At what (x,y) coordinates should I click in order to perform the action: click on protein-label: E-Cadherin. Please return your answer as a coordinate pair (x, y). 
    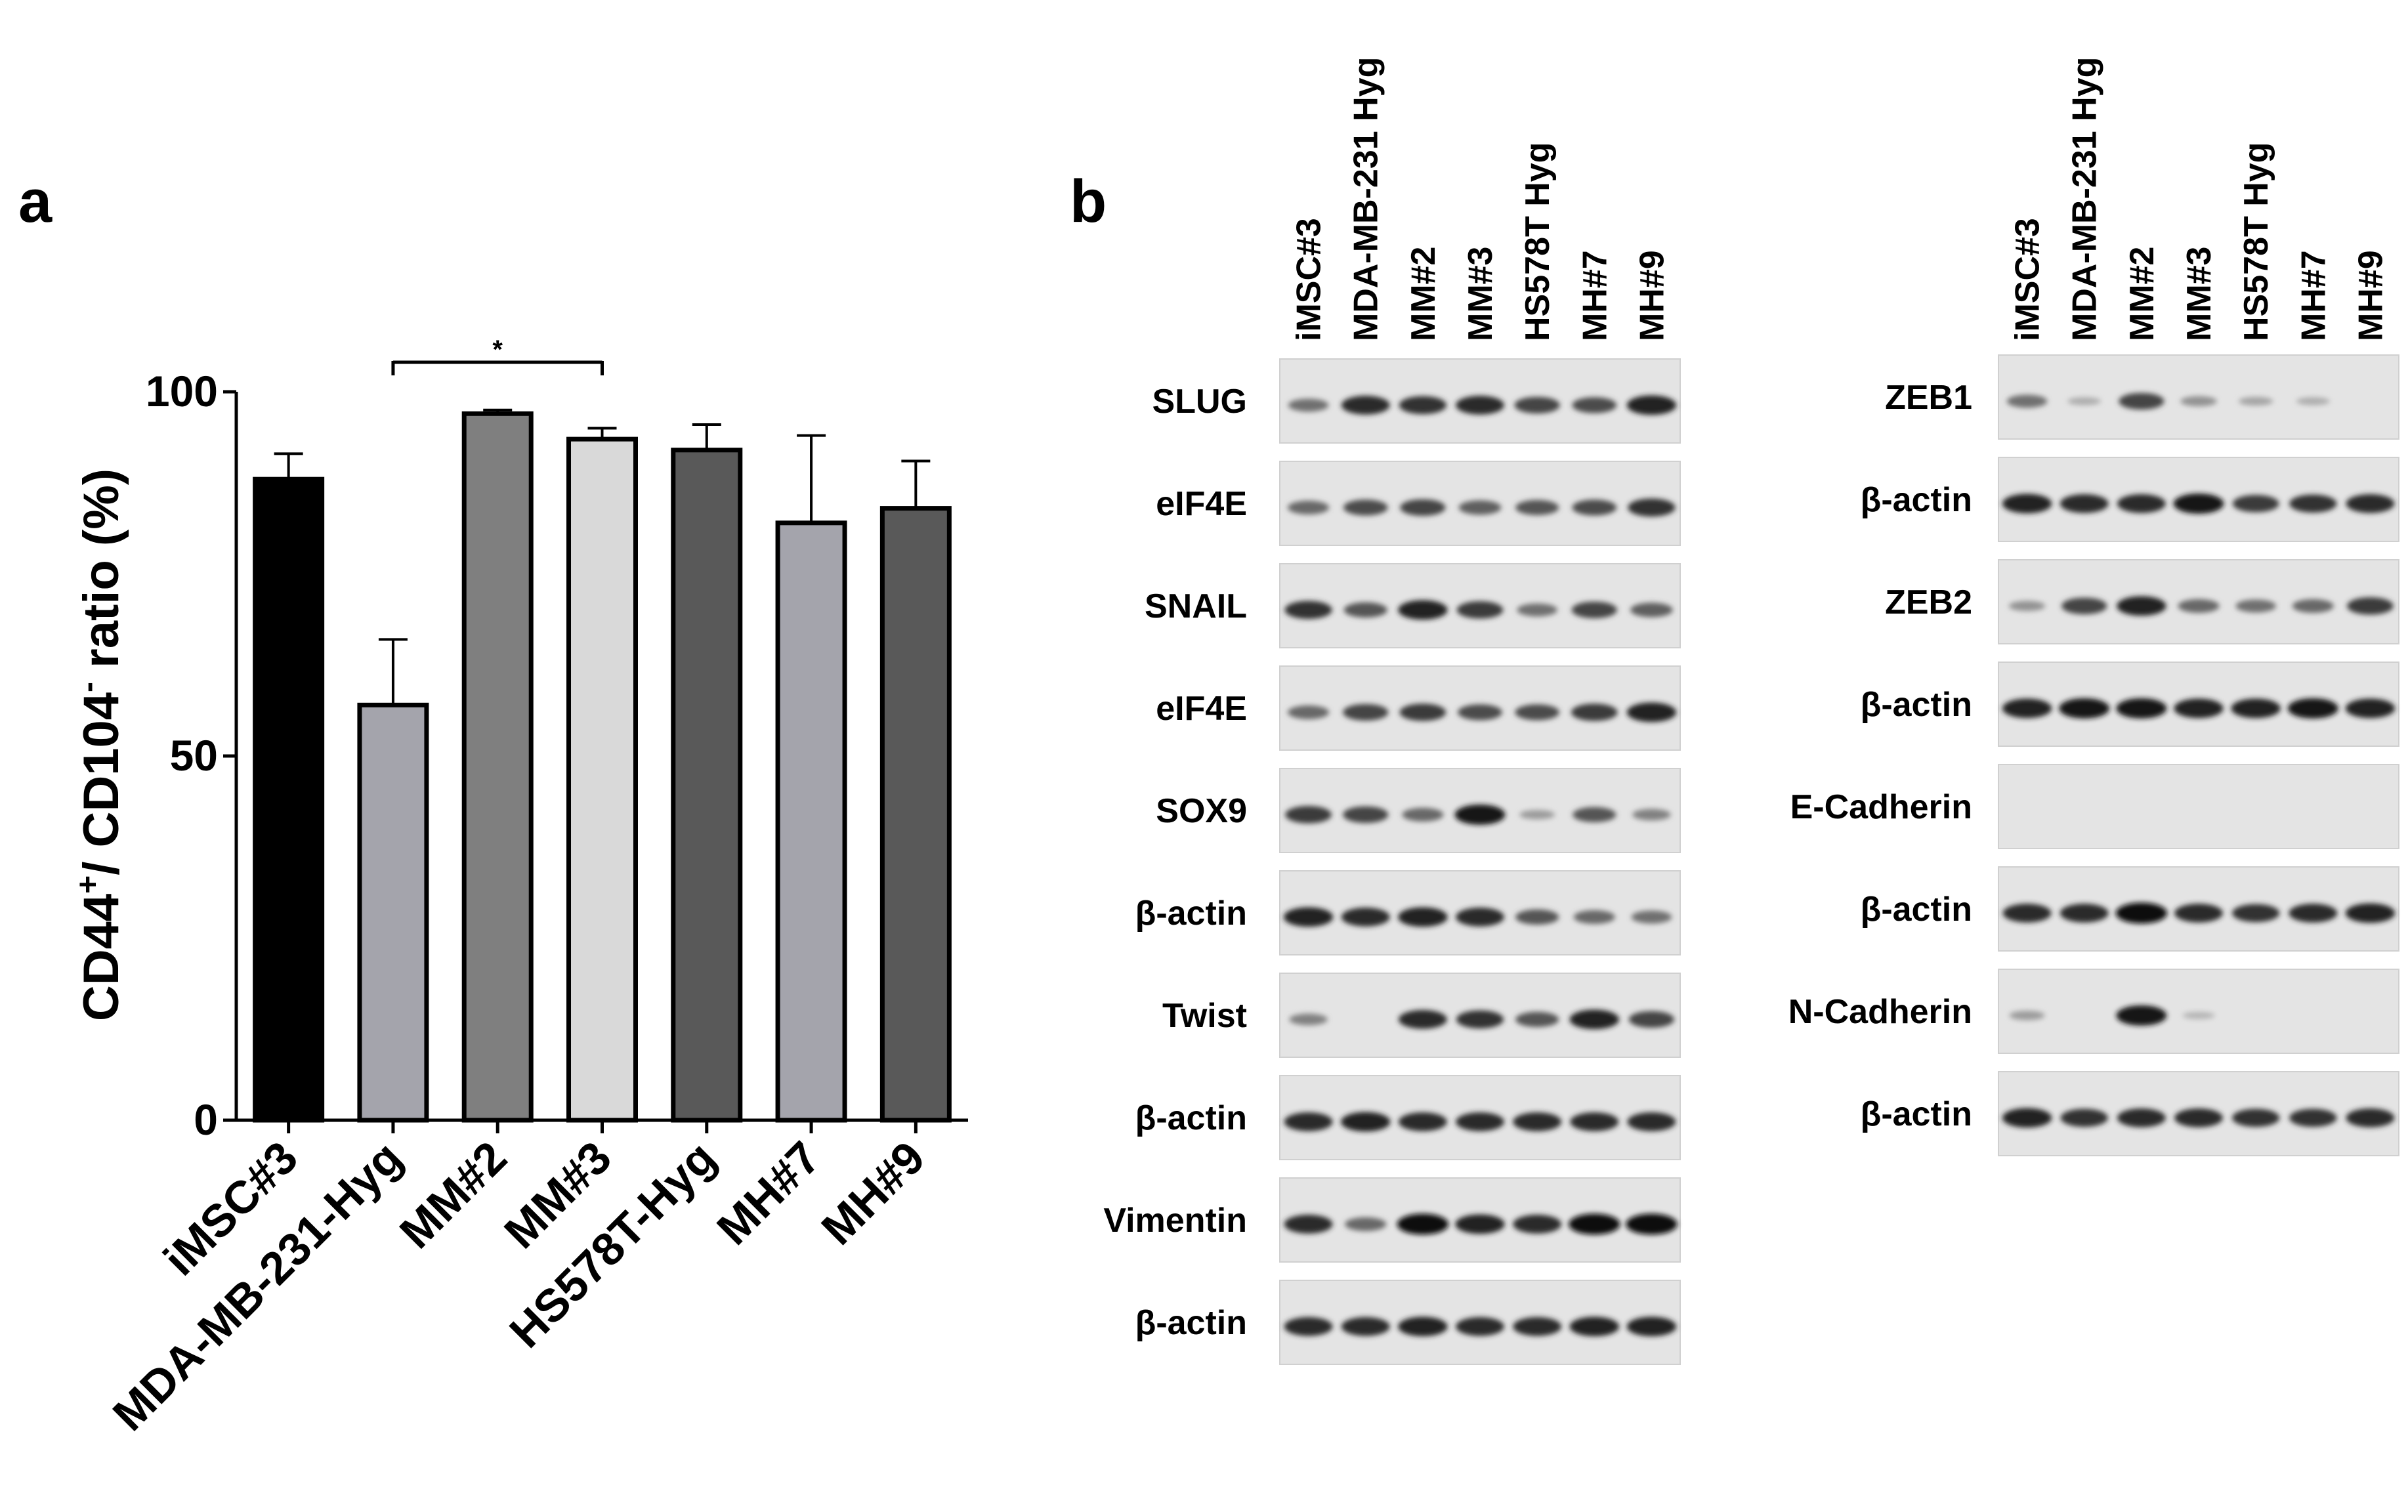
    Looking at the image, I should click on (1881, 807).